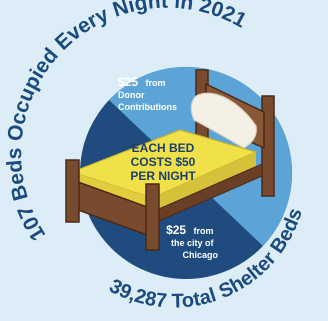  I want to click on donor-line2: Donor, so click(131, 95).